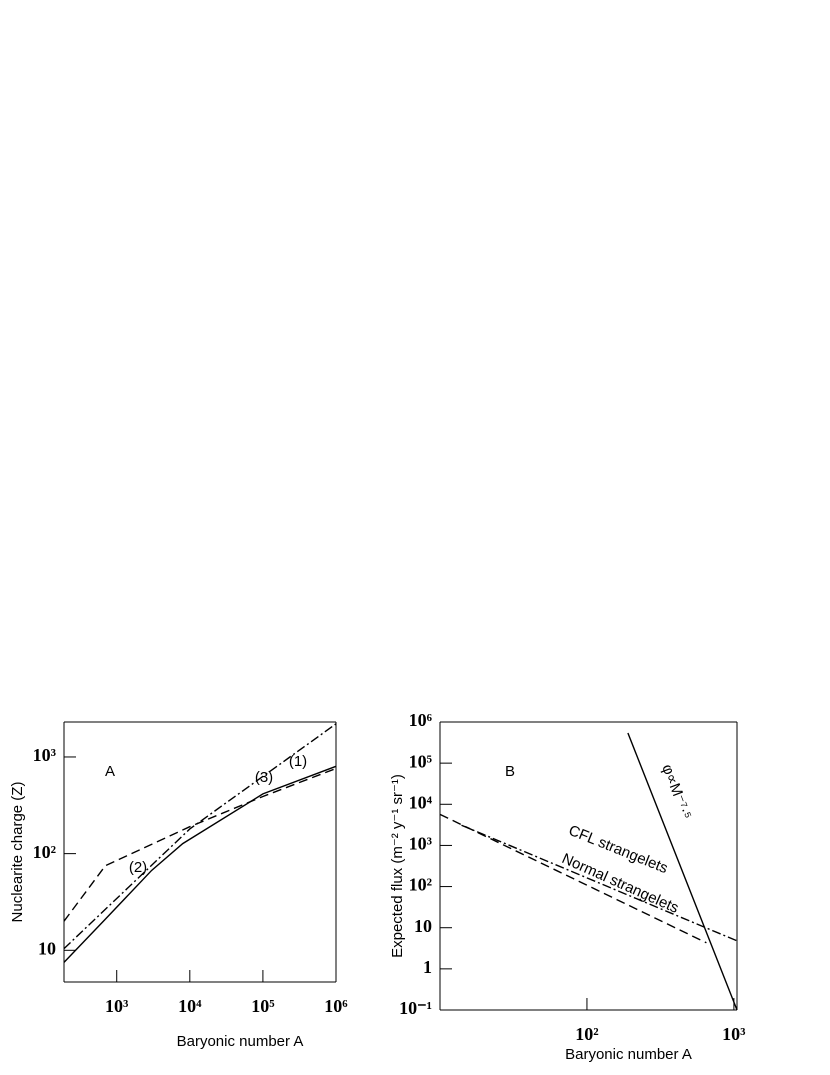 This screenshot has width=830, height=1075. Describe the element at coordinates (421, 720) in the screenshot. I see `y-tick-label: 10⁶` at that location.